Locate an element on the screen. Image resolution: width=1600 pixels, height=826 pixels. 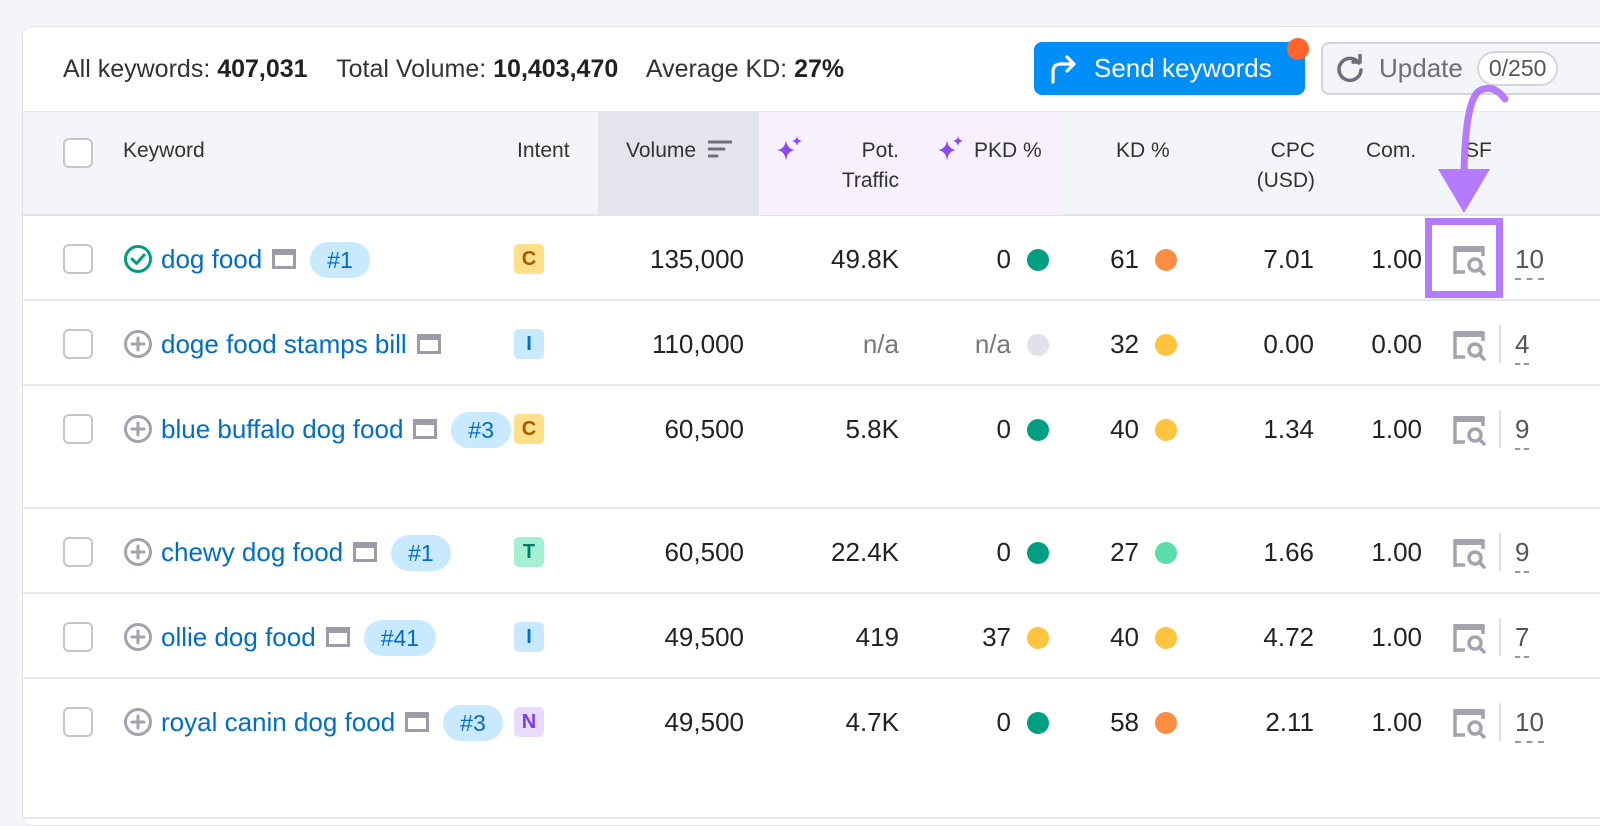
kd-value: 32 is located at coordinates (1124, 344).